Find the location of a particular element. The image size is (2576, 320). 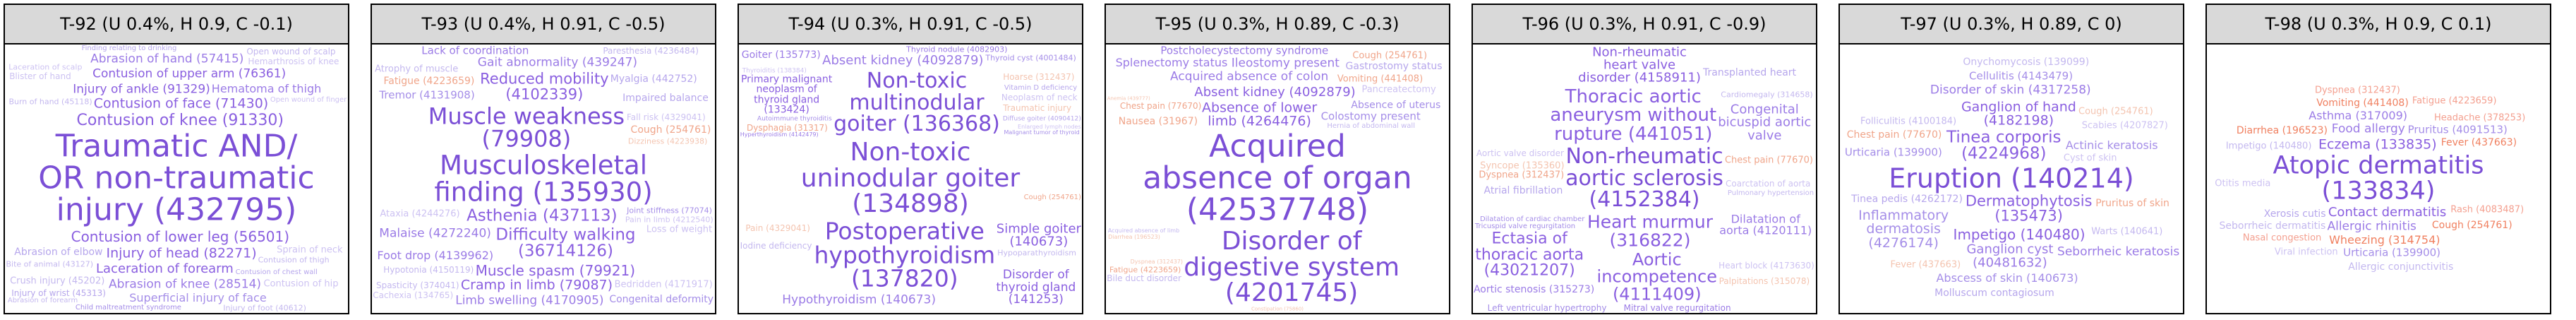

wordcloud-term: Transplanted heart is located at coordinates (1750, 73).